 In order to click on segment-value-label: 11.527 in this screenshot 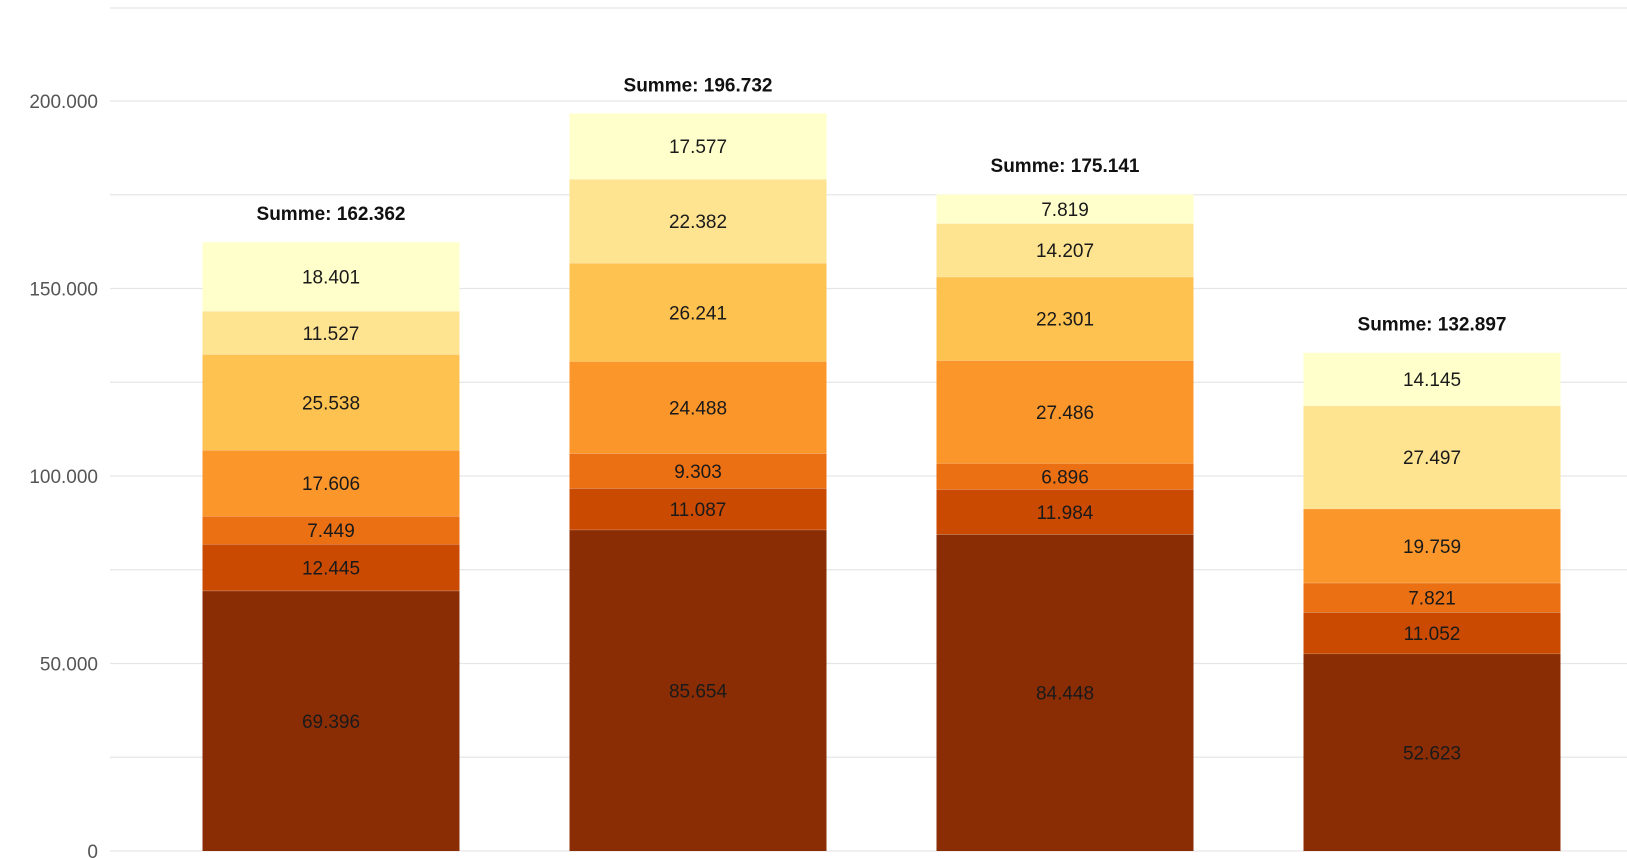, I will do `click(331, 334)`.